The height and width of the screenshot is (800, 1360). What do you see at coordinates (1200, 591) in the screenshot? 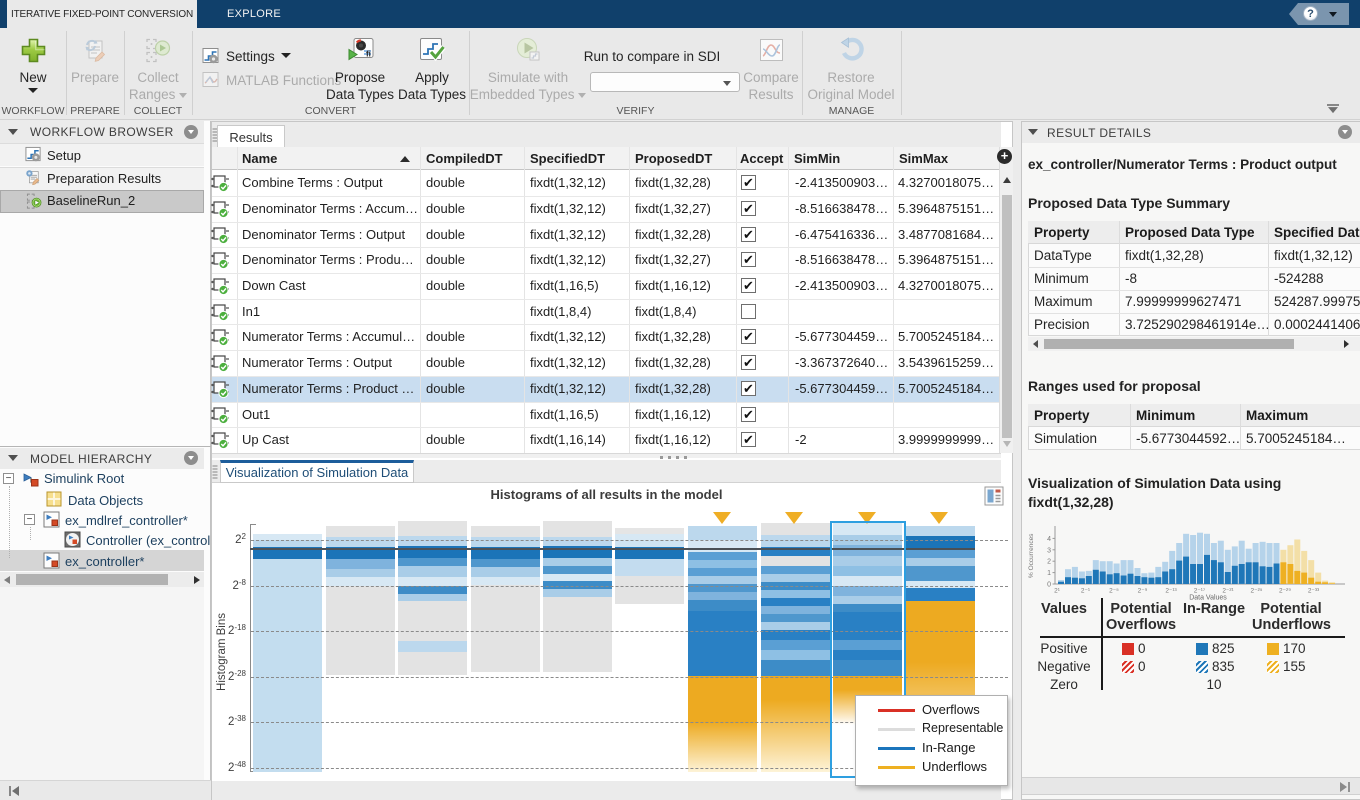
I see `svg-text: 2⁻¹⁷` at bounding box center [1200, 591].